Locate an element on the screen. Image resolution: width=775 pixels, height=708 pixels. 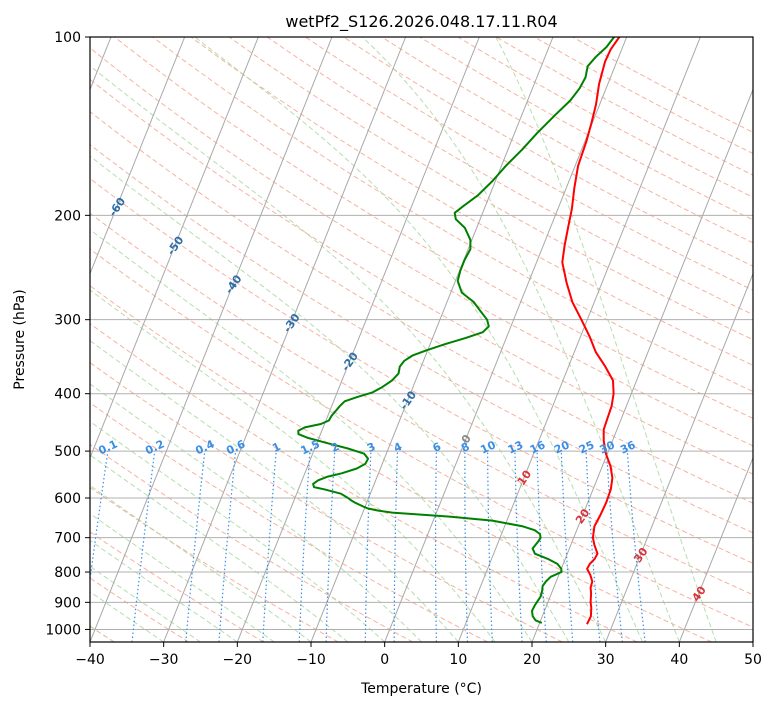
y-tick-label: 900 is located at coordinates (67, 603).